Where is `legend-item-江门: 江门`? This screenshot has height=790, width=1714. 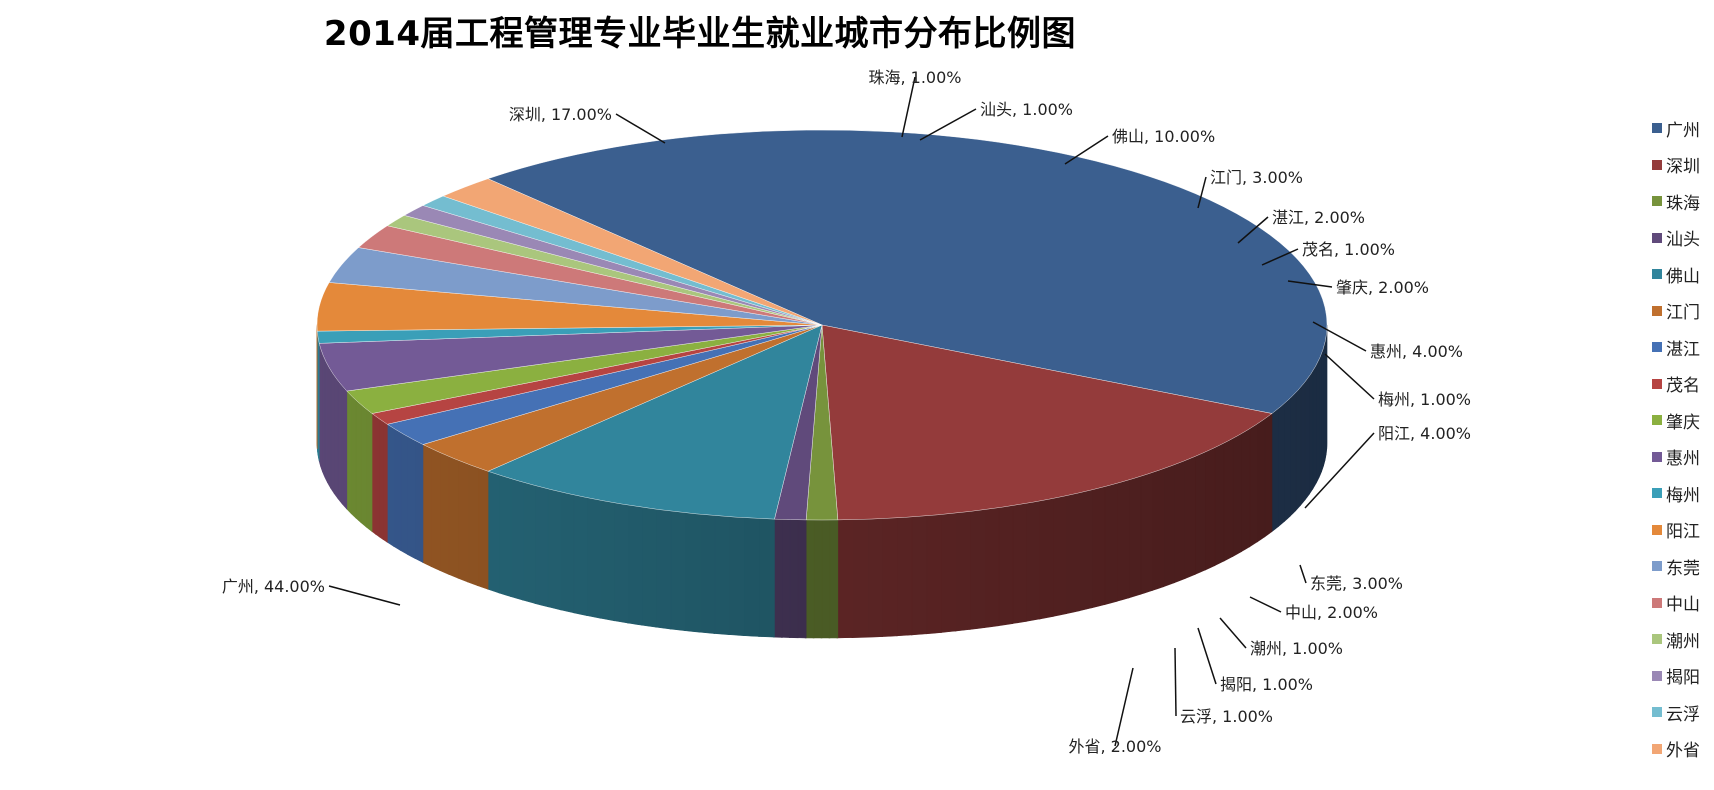
legend-item-江门: 江门 is located at coordinates (1683, 311).